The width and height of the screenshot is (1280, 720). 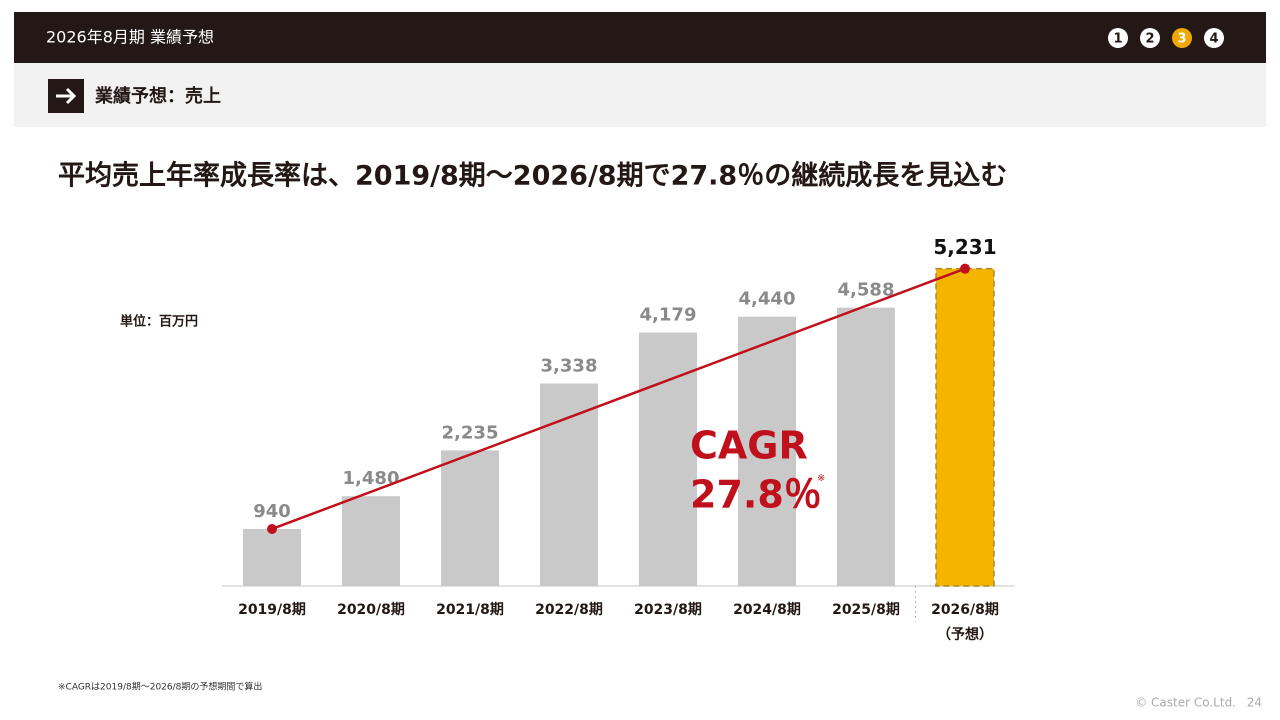 What do you see at coordinates (767, 610) in the screenshot?
I see `category-label: 2024/8期` at bounding box center [767, 610].